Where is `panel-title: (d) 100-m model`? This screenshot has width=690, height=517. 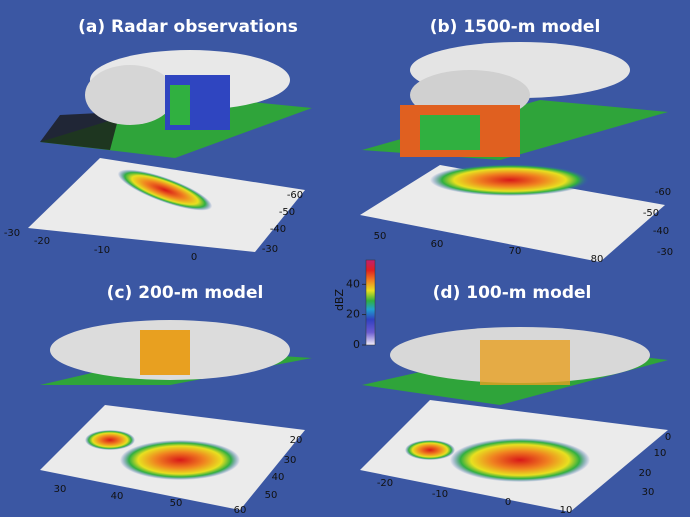
panel-title: (d) 100-m model is located at coordinates (512, 293).